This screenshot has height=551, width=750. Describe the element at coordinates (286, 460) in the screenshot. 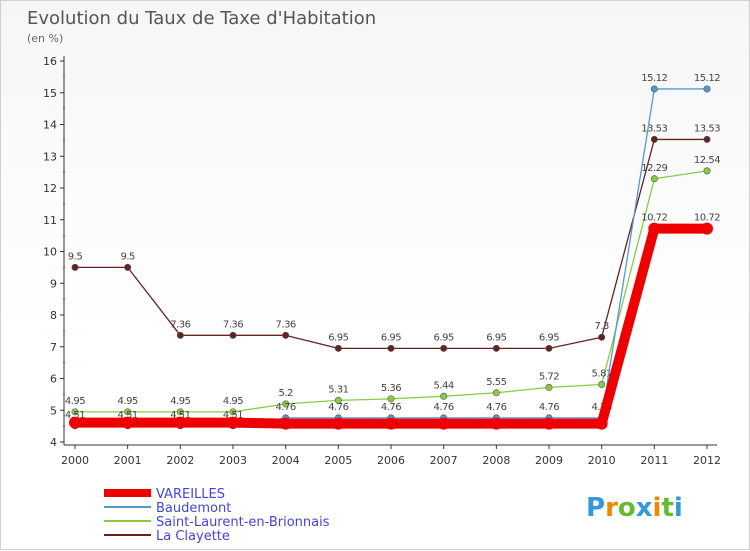

I see `x-tick-label: 2004` at that location.